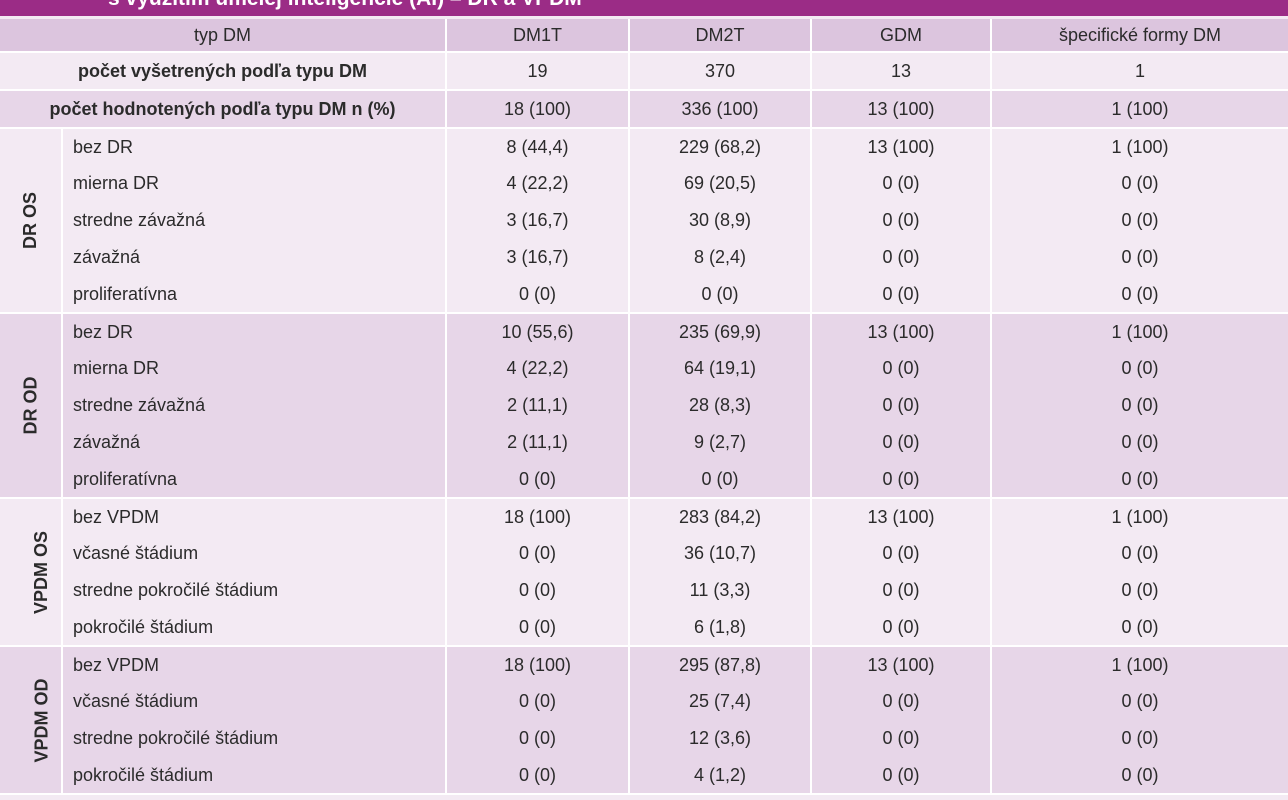 Image resolution: width=1288 pixels, height=800 pixels. I want to click on group-label: VPDM OD, so click(41, 720).